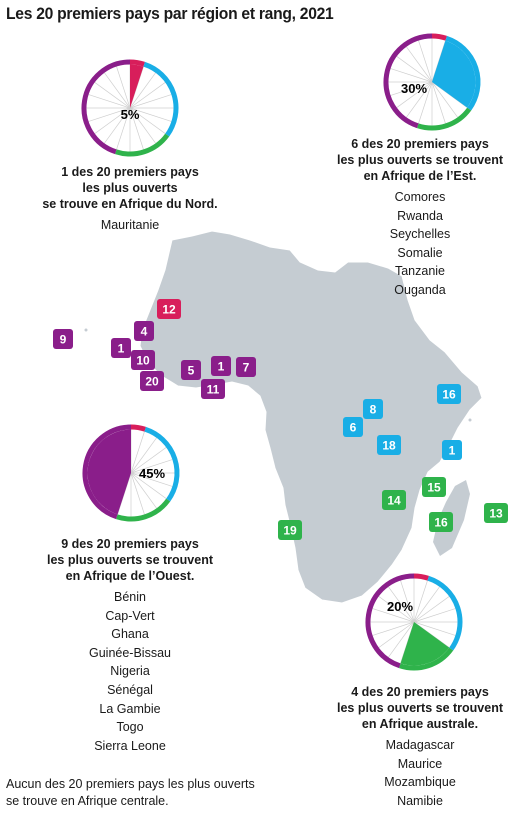 The image size is (529, 814). I want to click on country-name: Cap-Vert, so click(130, 615).